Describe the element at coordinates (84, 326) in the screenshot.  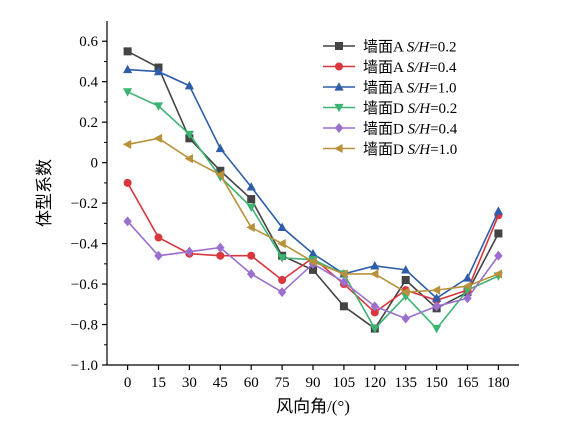
I see `y-tick-label: −0.8` at that location.